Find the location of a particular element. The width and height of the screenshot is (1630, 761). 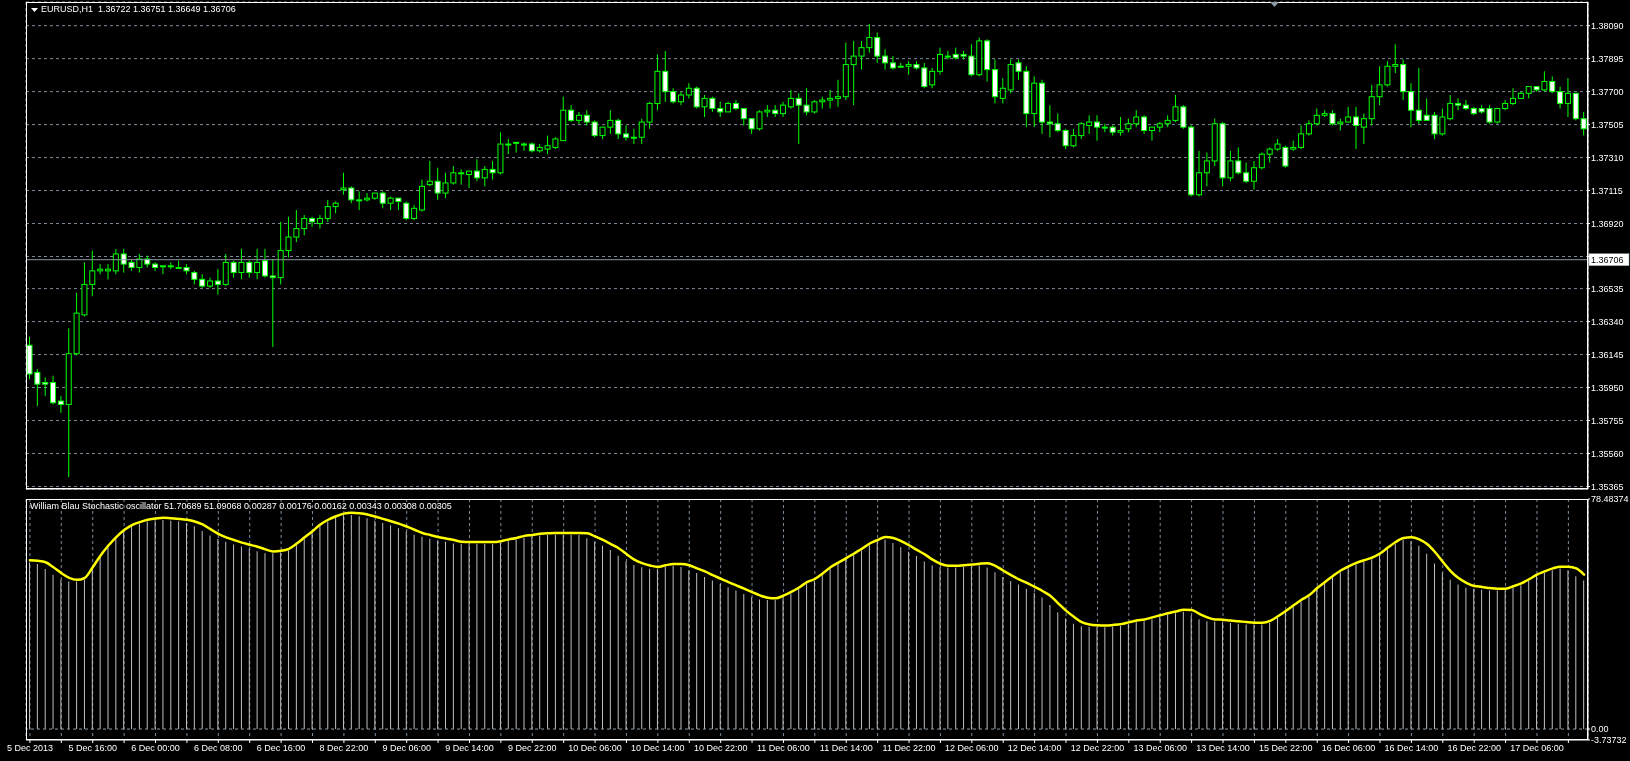

ref-line-label: 1.36706 is located at coordinates (1607, 259).